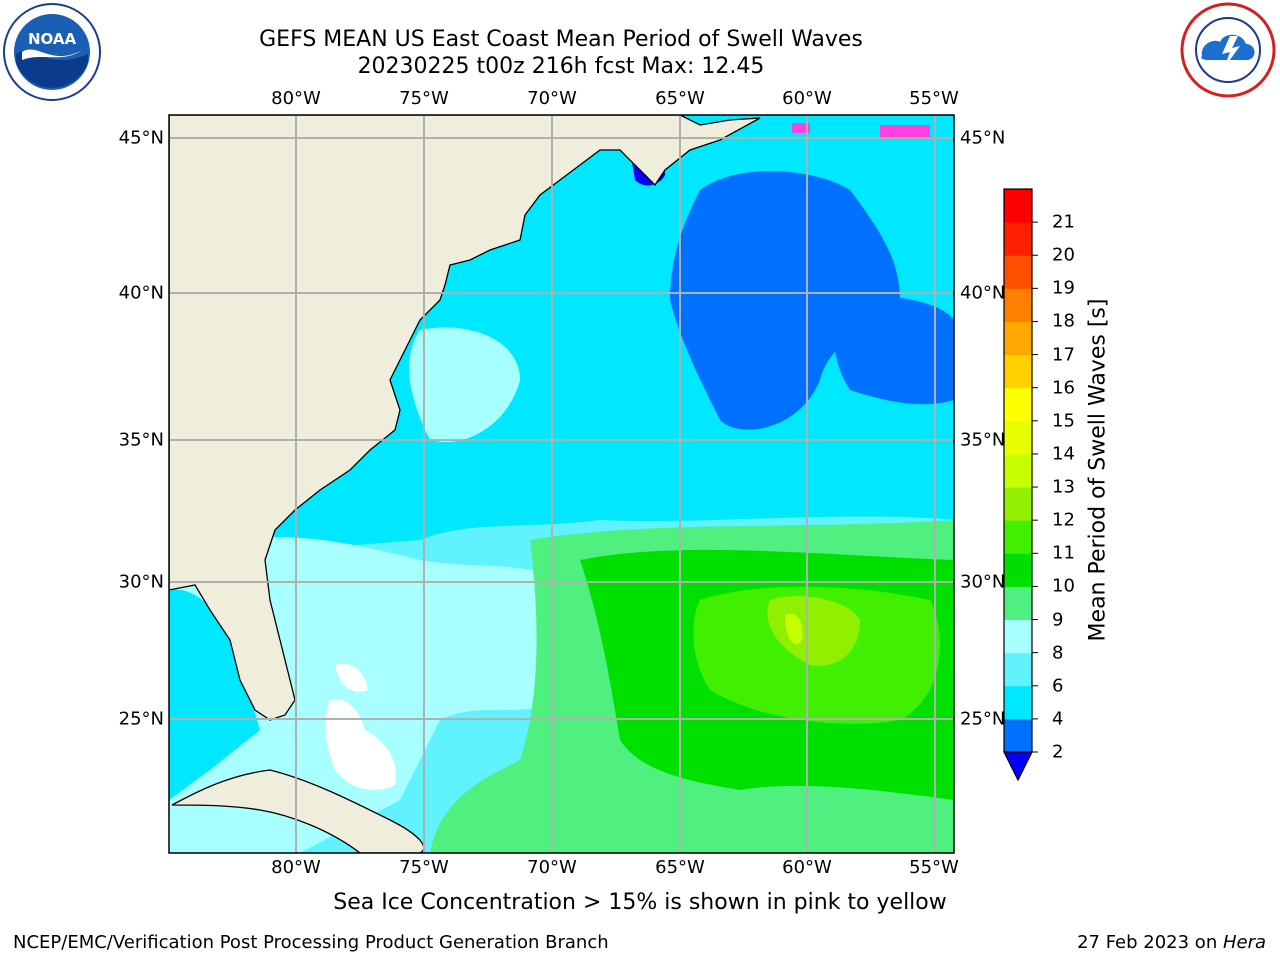 Image resolution: width=1280 pixels, height=960 pixels. Describe the element at coordinates (1063, 355) in the screenshot. I see `colorbar-tick-label: 17` at that location.